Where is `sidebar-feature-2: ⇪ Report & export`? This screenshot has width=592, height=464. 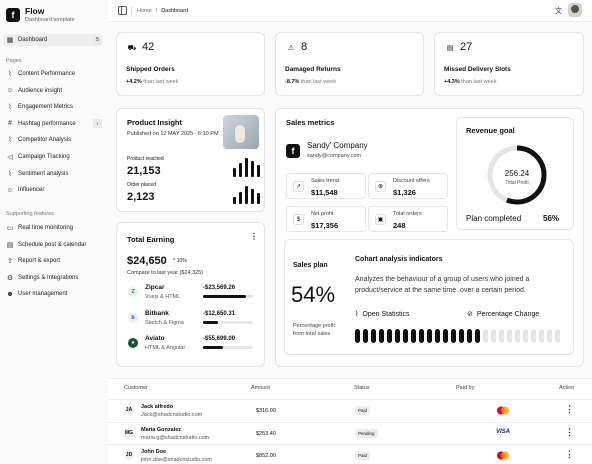
sidebar-feature-2: ⇪ Report & export is located at coordinates (54, 261).